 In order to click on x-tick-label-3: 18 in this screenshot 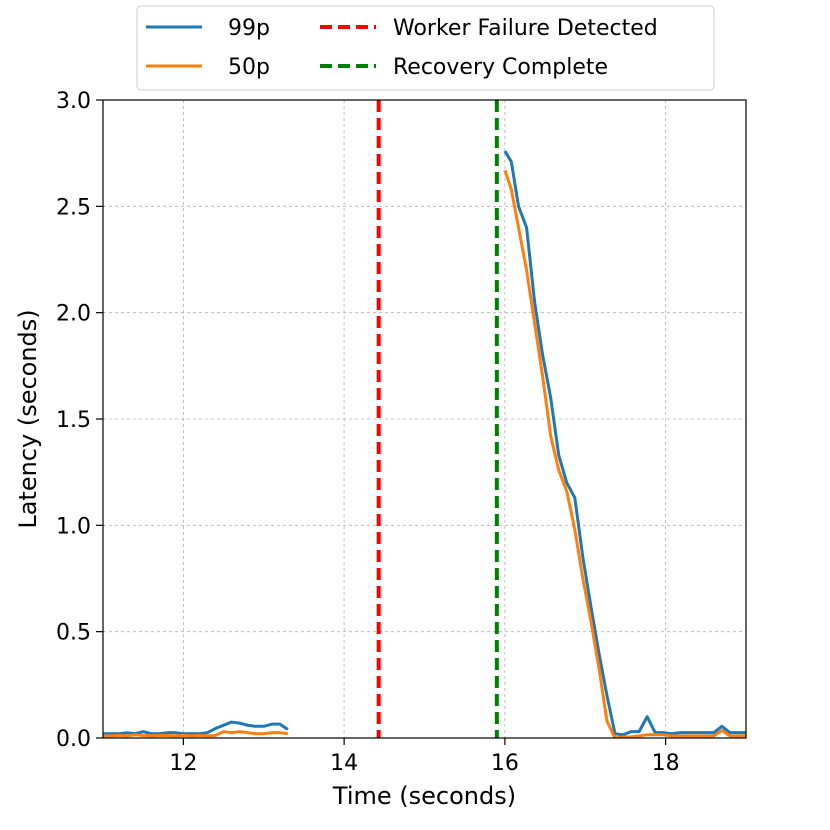, I will do `click(666, 763)`.